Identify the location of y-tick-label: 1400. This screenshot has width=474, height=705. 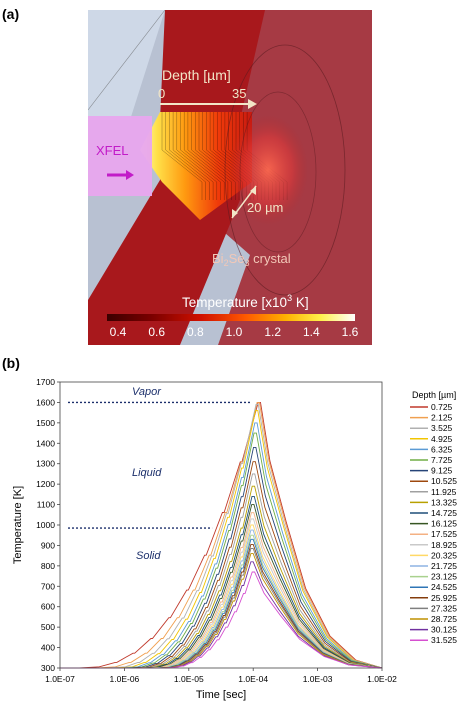
(45, 443).